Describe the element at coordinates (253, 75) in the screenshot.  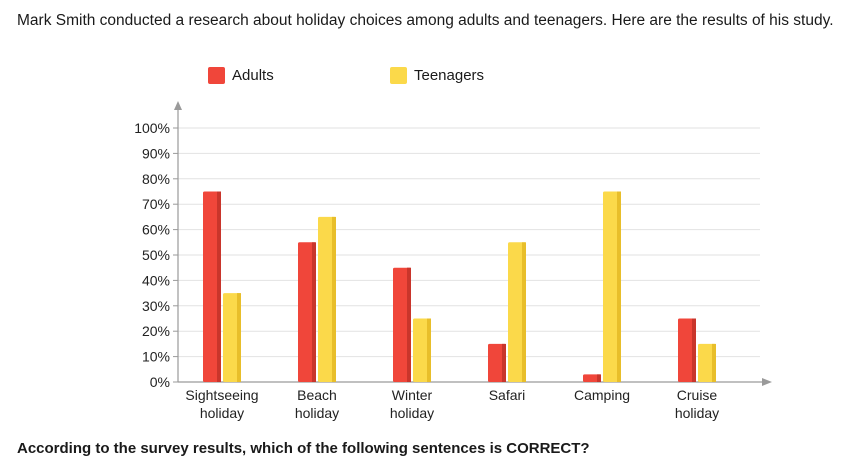
I see `legend-adults-label: Adults` at that location.